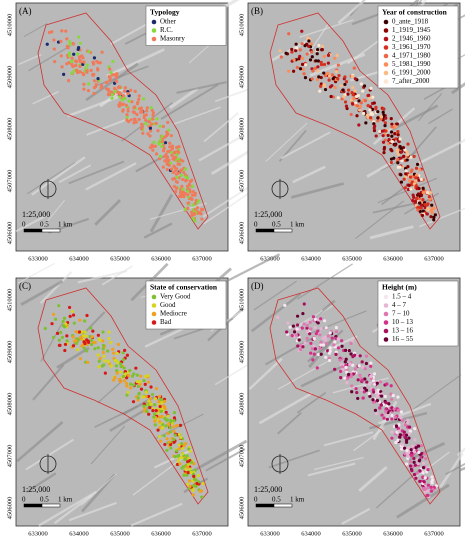 The height and width of the screenshot is (550, 465). Describe the element at coordinates (418, 313) in the screenshot. I see `legend-box` at that location.